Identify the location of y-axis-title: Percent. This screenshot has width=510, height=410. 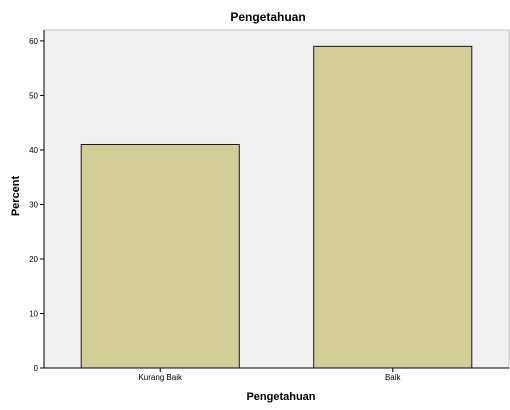
(16, 195).